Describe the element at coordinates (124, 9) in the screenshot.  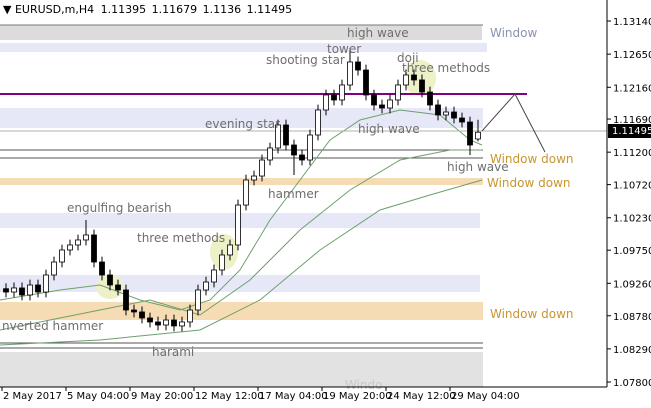
I see `open: 1.11395` at that location.